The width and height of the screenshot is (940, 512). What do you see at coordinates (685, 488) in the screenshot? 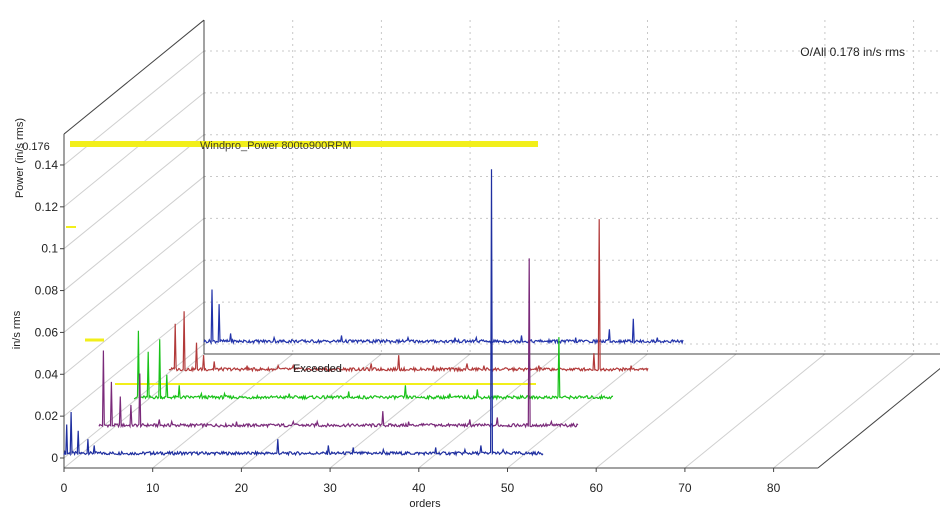
I see `x-tick-label: 70` at bounding box center [685, 488].